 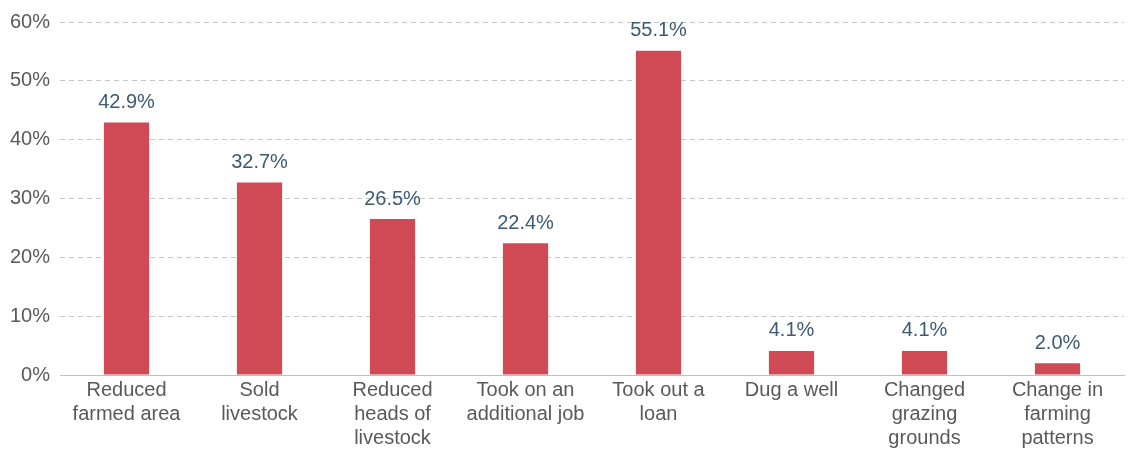 What do you see at coordinates (36, 373) in the screenshot?
I see `y-tick-label: 0%` at bounding box center [36, 373].